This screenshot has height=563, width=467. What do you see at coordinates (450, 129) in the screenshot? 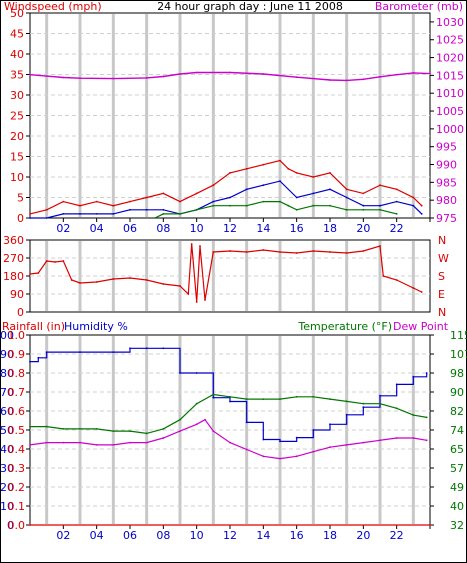
I see `y-right-tick-label: 1000` at bounding box center [450, 129].